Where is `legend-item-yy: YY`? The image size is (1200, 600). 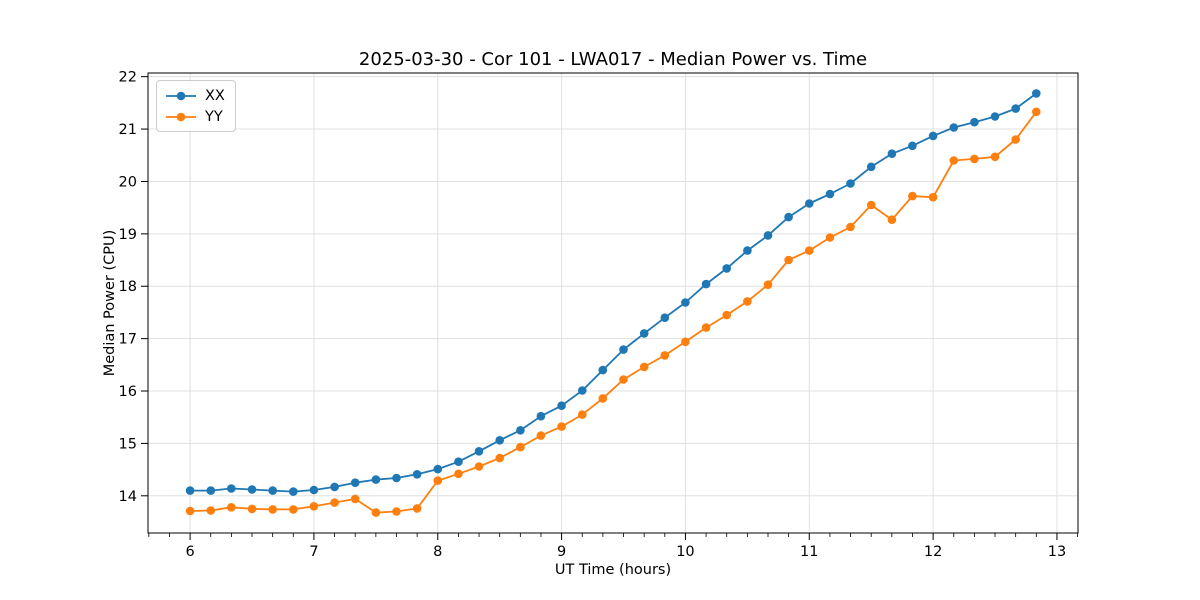
legend-item-yy: YY is located at coordinates (195, 116).